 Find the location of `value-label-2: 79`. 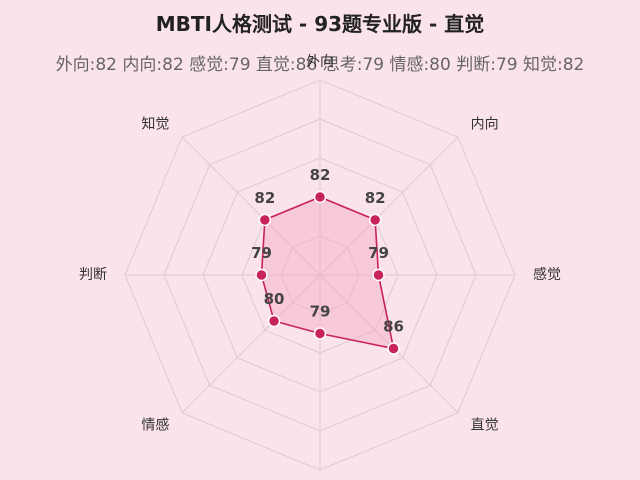

value-label-2: 79 is located at coordinates (378, 253).